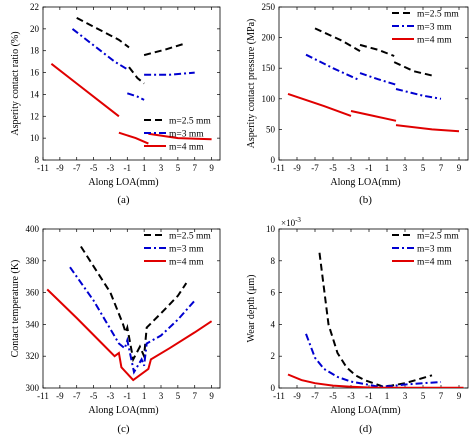 The width and height of the screenshot is (474, 438). I want to click on y-tick-label: 400, so click(33, 229).